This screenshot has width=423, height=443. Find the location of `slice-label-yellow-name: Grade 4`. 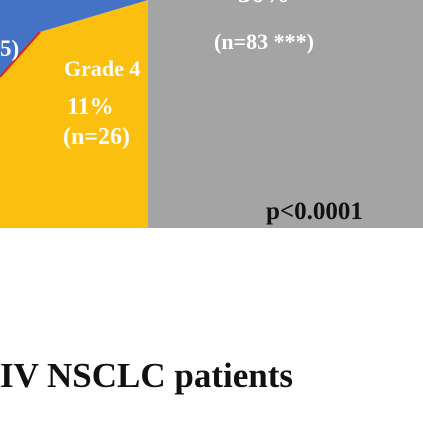

slice-label-yellow-name: Grade 4 is located at coordinates (102, 68).